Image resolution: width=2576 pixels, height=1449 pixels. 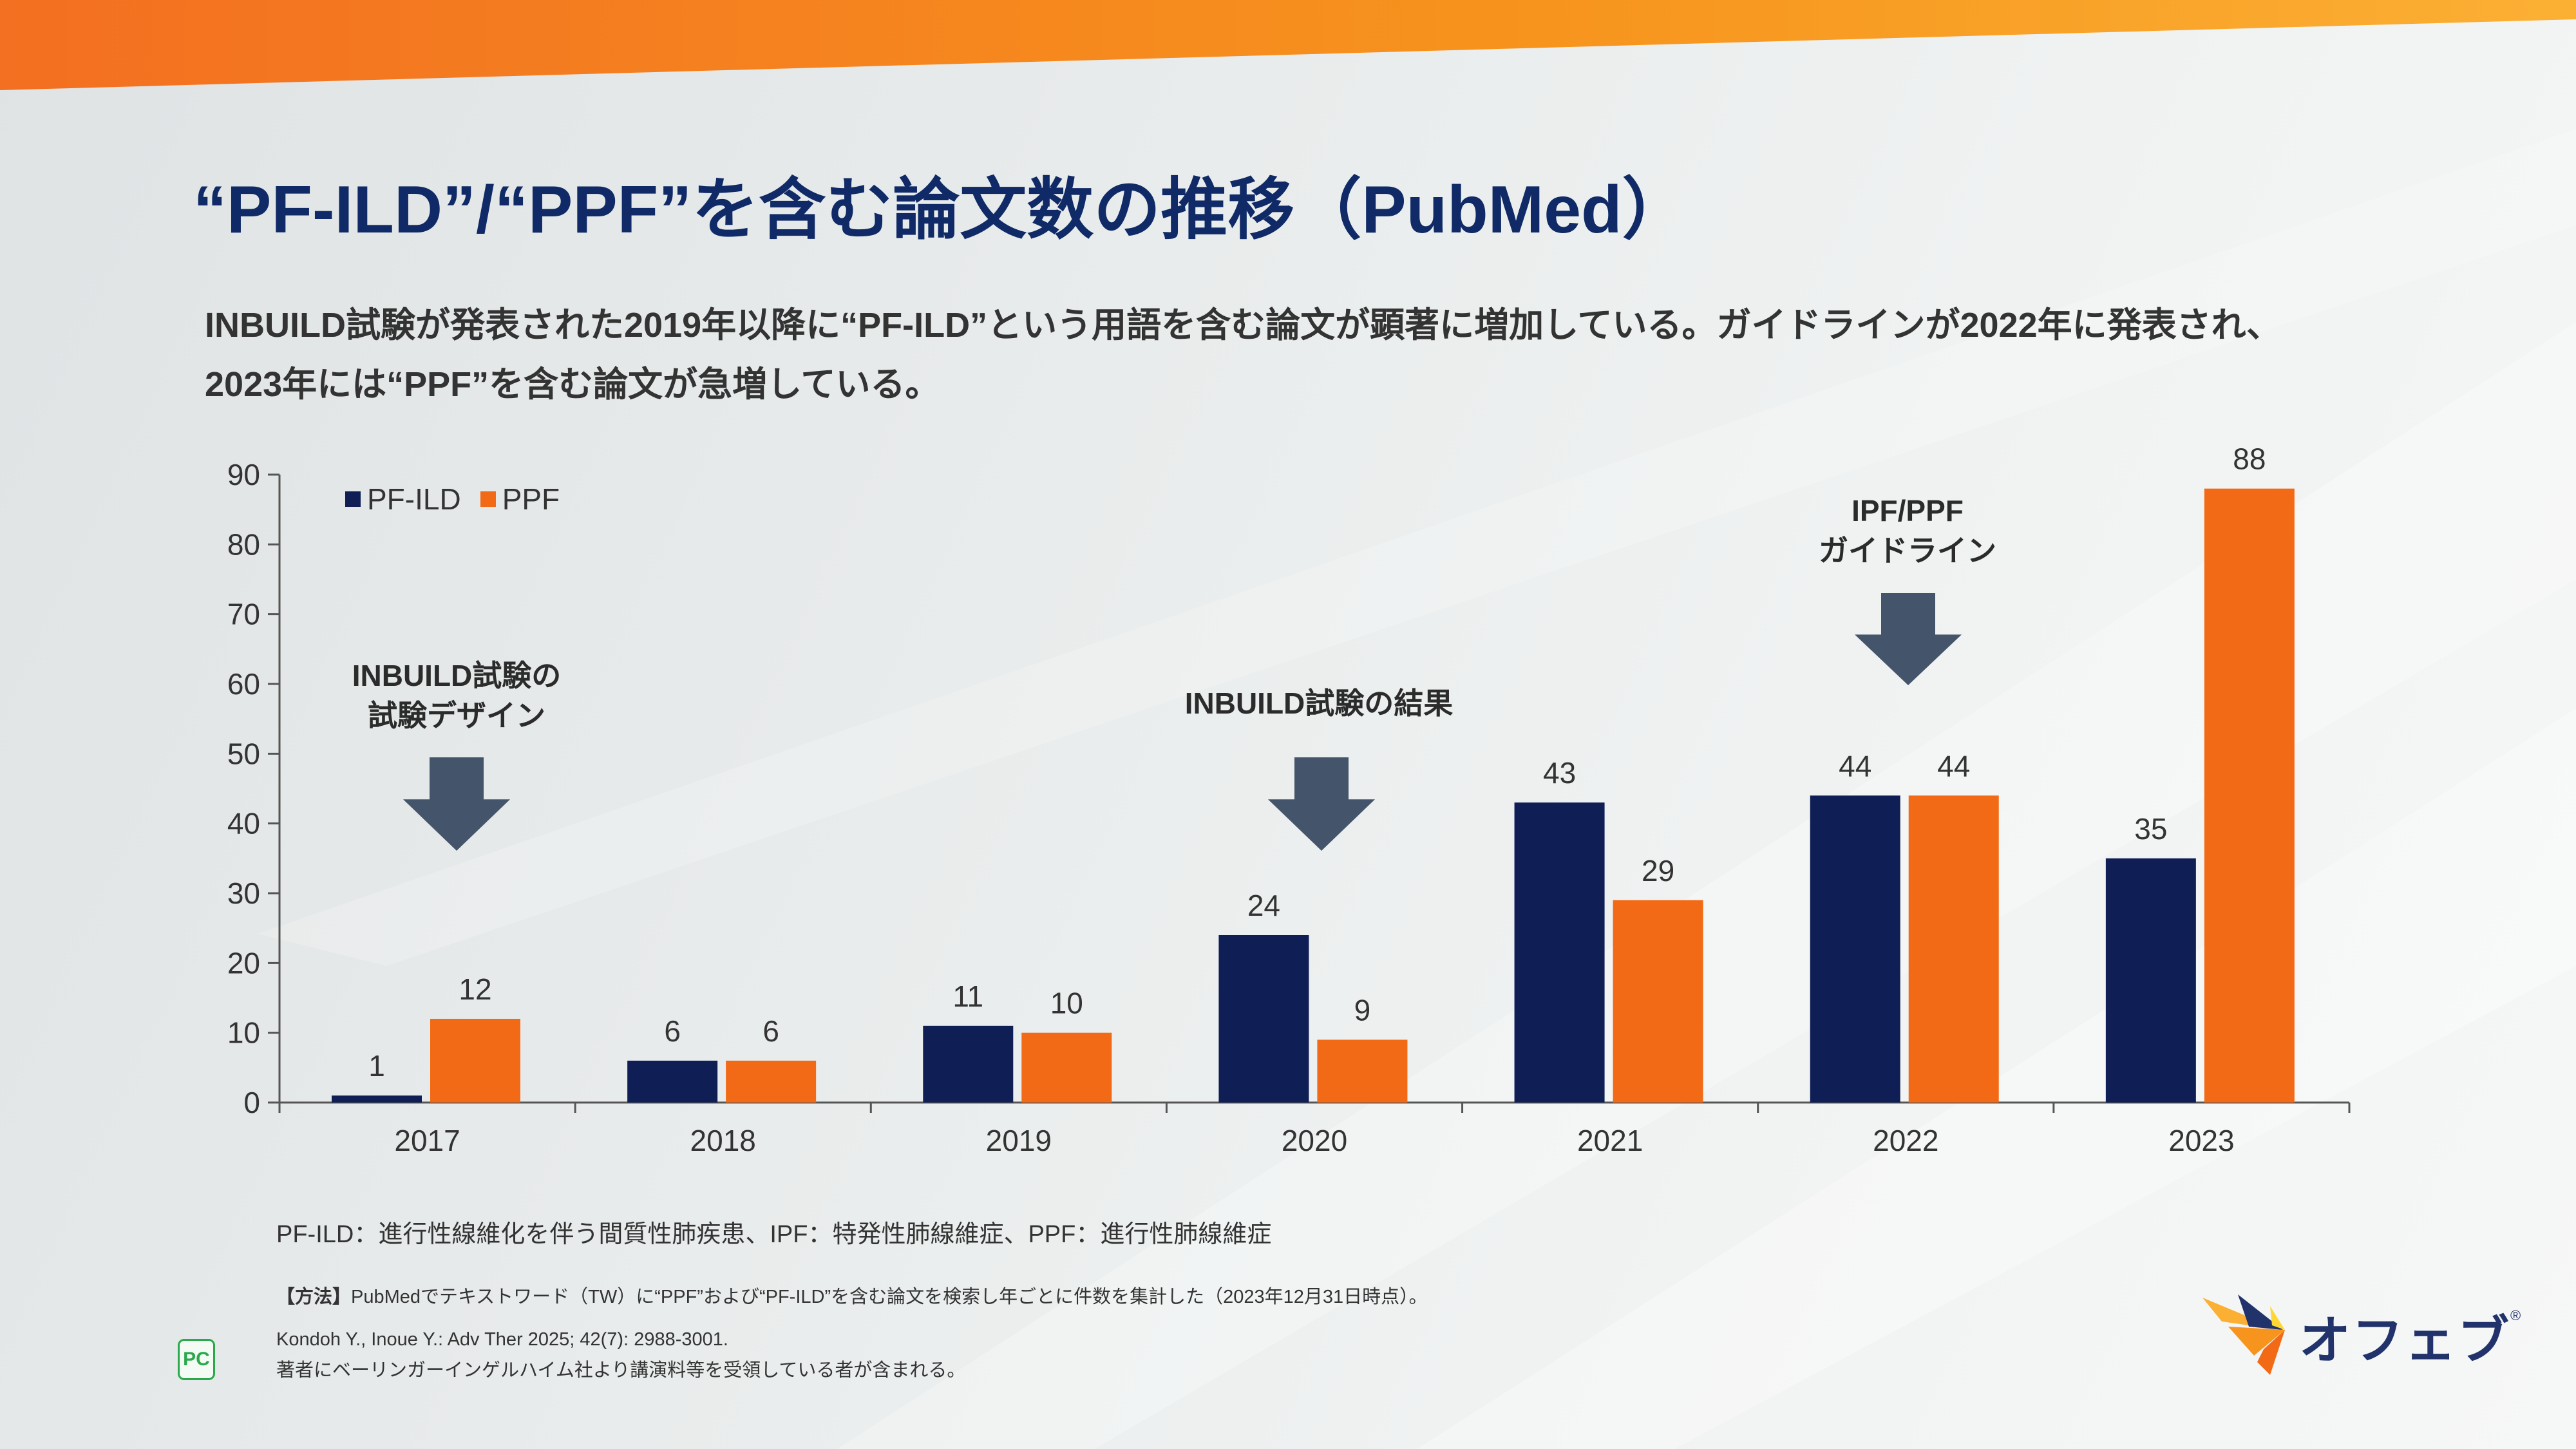 What do you see at coordinates (1560, 952) in the screenshot?
I see `bar-pf-ild-2021` at bounding box center [1560, 952].